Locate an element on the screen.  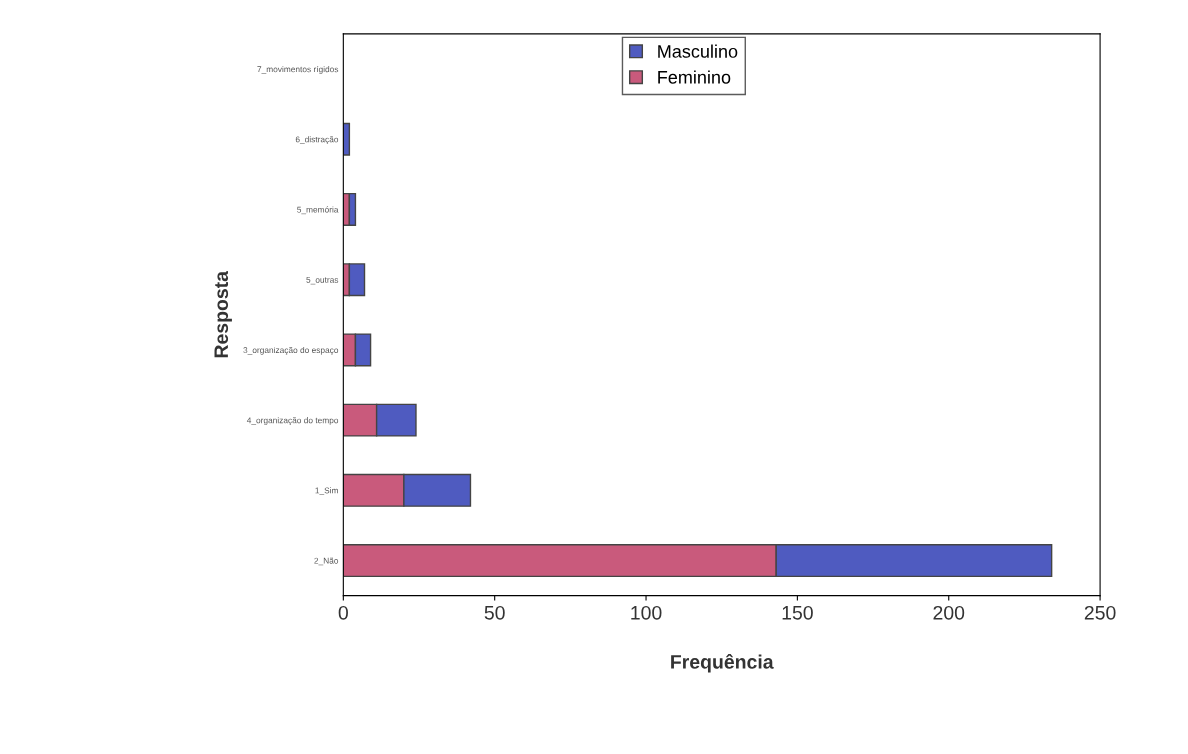
legend-label: Feminino is located at coordinates (694, 77).